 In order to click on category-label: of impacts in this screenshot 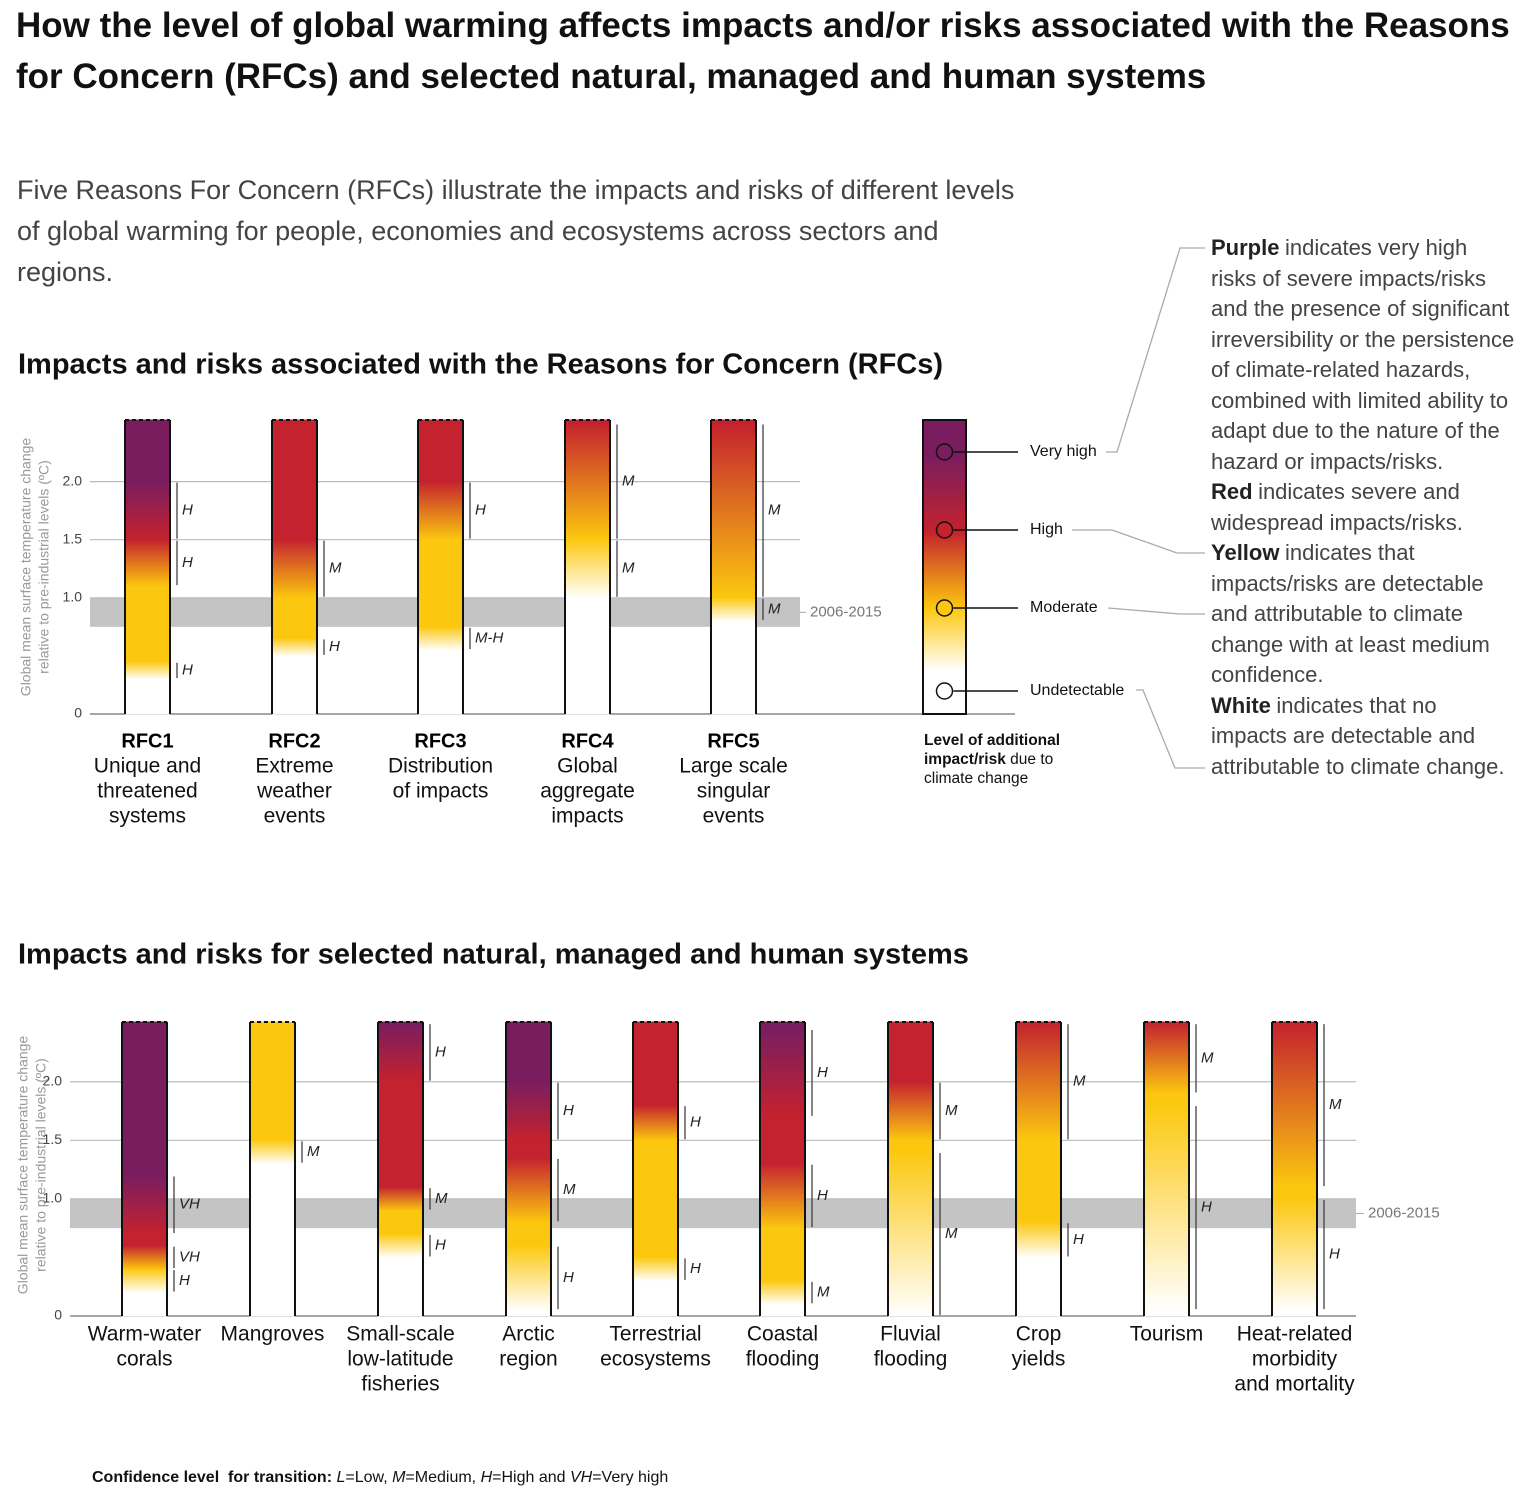, I will do `click(441, 791)`.